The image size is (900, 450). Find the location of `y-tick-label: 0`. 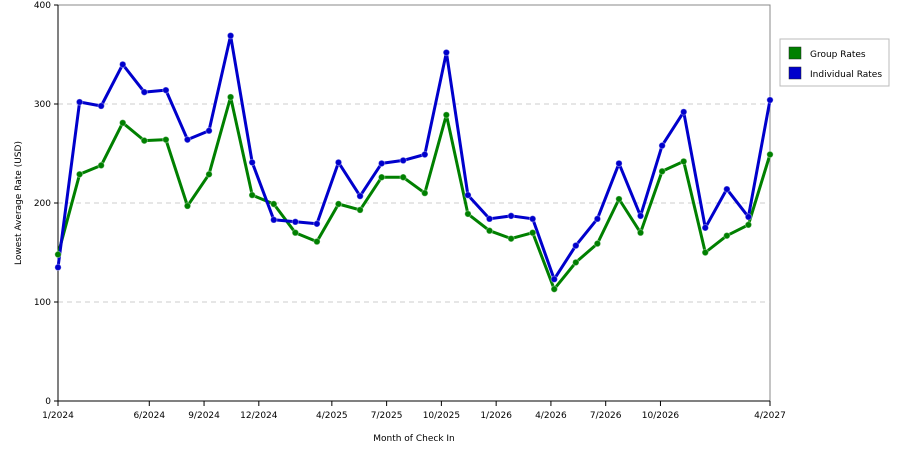

y-tick-label: 0 is located at coordinates (48, 402).